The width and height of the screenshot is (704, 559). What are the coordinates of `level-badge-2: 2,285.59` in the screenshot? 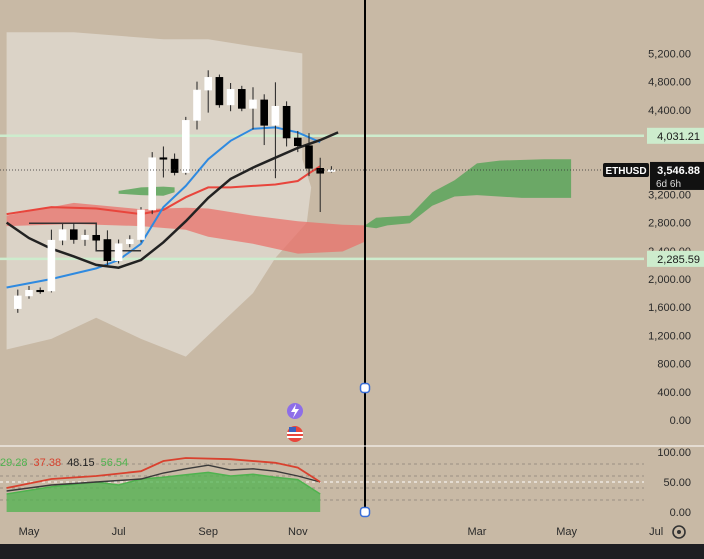 It's located at (675, 258).